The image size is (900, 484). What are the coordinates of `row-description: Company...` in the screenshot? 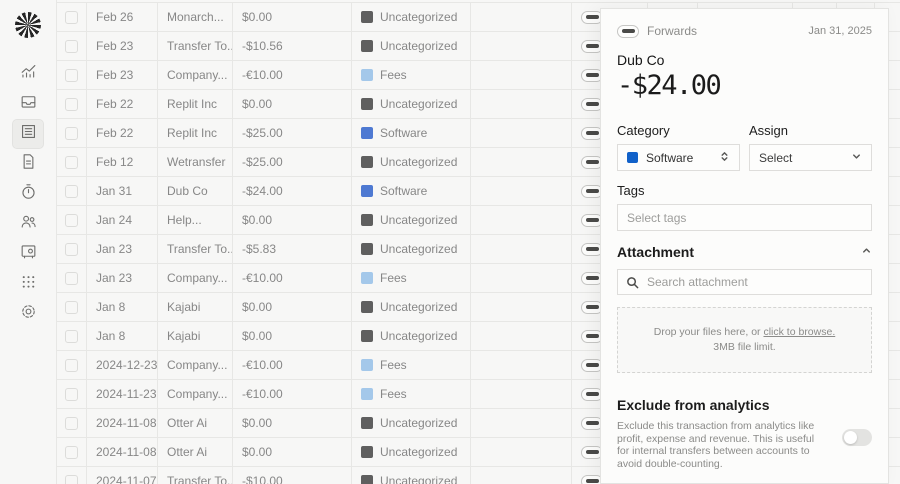 It's located at (195, 394).